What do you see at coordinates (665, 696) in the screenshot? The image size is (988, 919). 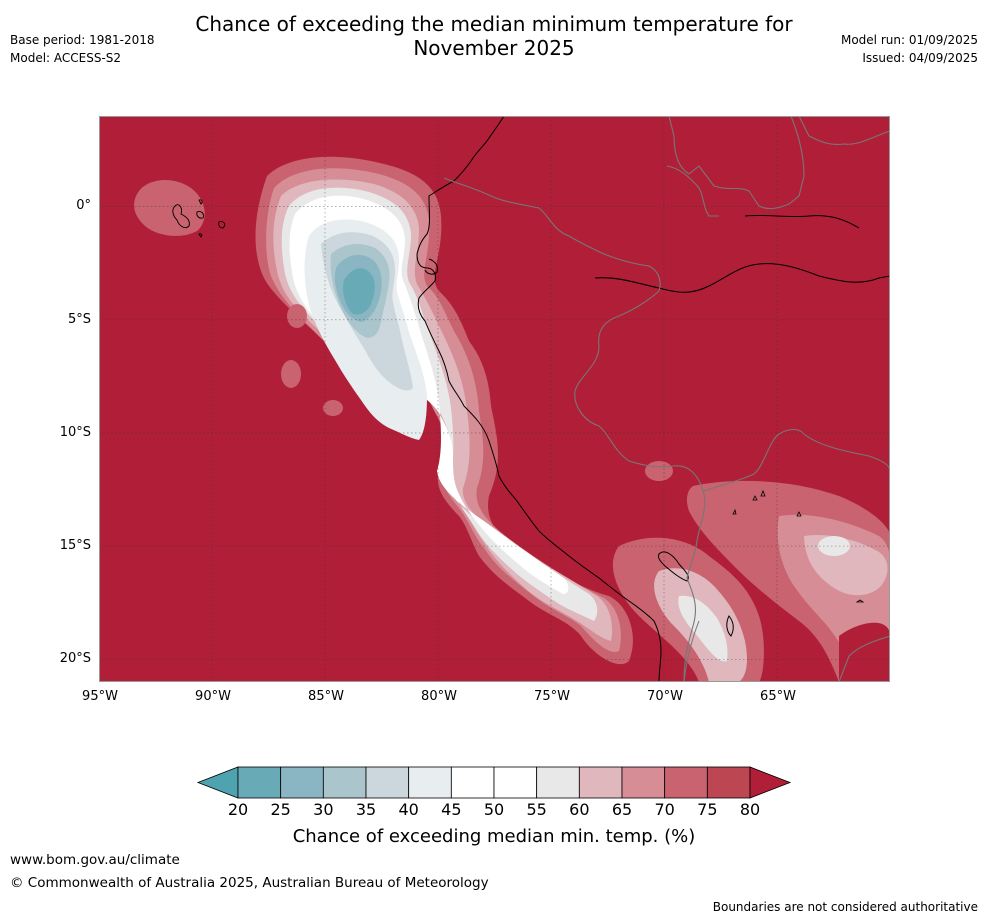 I see `lon-label-70w: 70°W` at bounding box center [665, 696].